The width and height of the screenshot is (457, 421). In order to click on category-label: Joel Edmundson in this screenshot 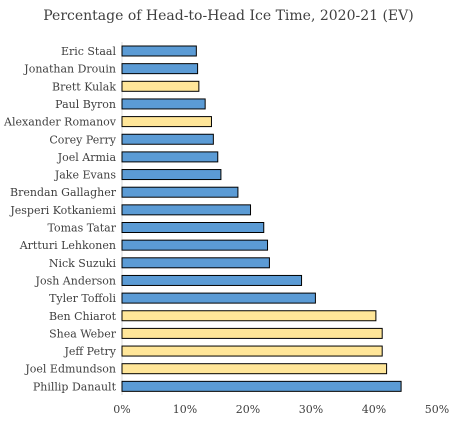, I will do `click(70, 369)`.